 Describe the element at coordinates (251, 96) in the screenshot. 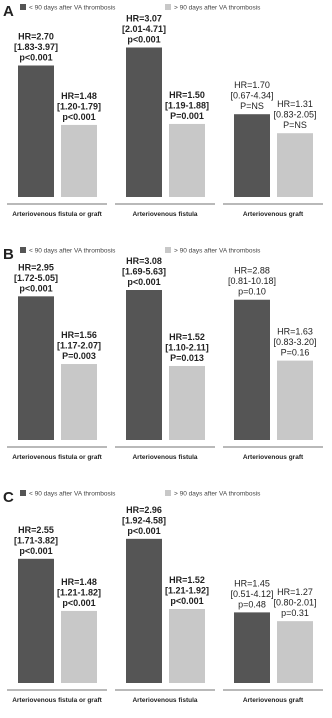

I see `data-label: [0.67-4.34]` at that location.